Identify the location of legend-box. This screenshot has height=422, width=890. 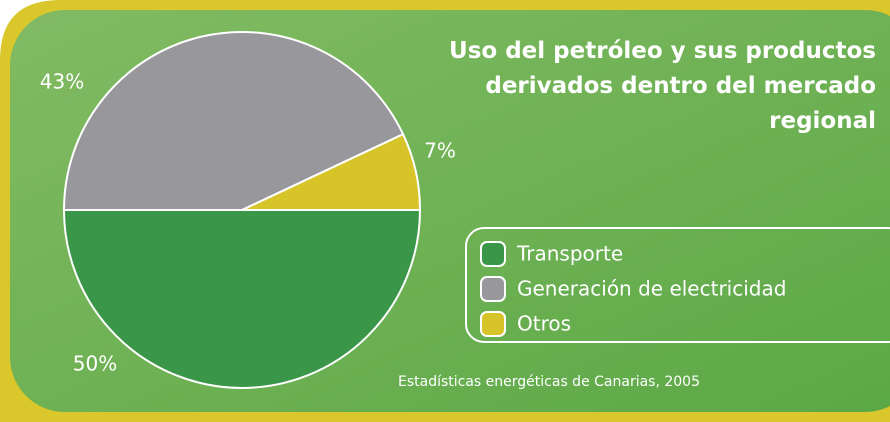
(677, 285).